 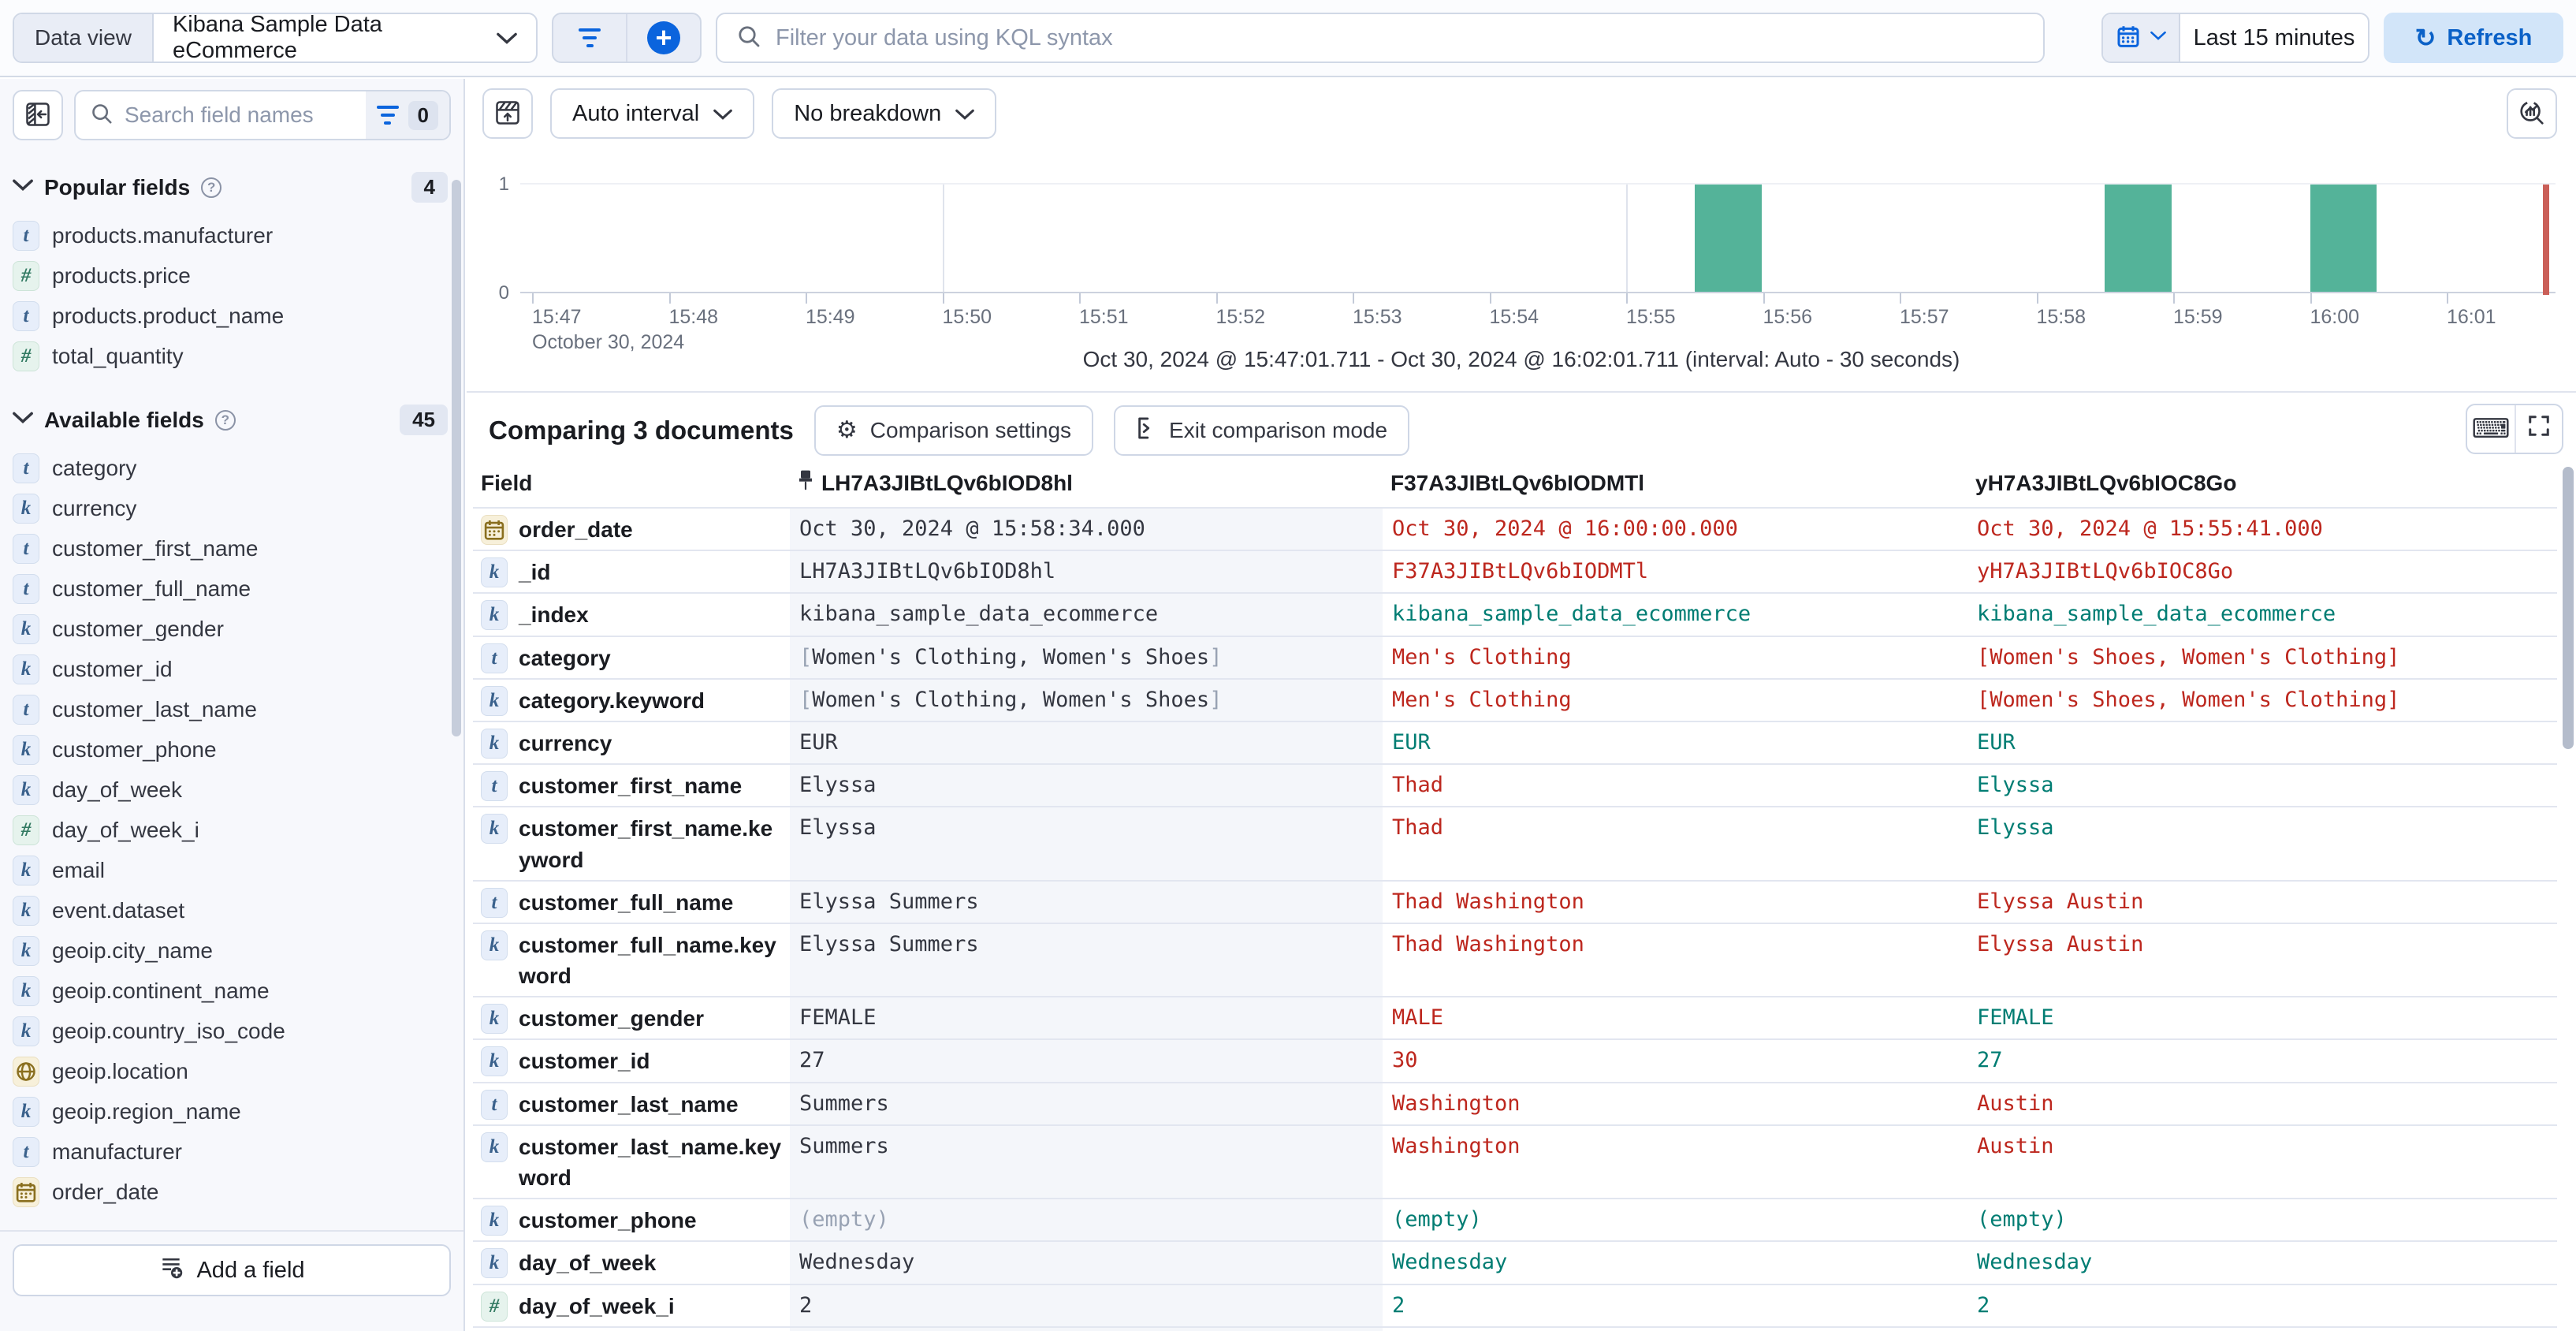 What do you see at coordinates (230, 316) in the screenshot?
I see `field-list-item: t products.product_name` at bounding box center [230, 316].